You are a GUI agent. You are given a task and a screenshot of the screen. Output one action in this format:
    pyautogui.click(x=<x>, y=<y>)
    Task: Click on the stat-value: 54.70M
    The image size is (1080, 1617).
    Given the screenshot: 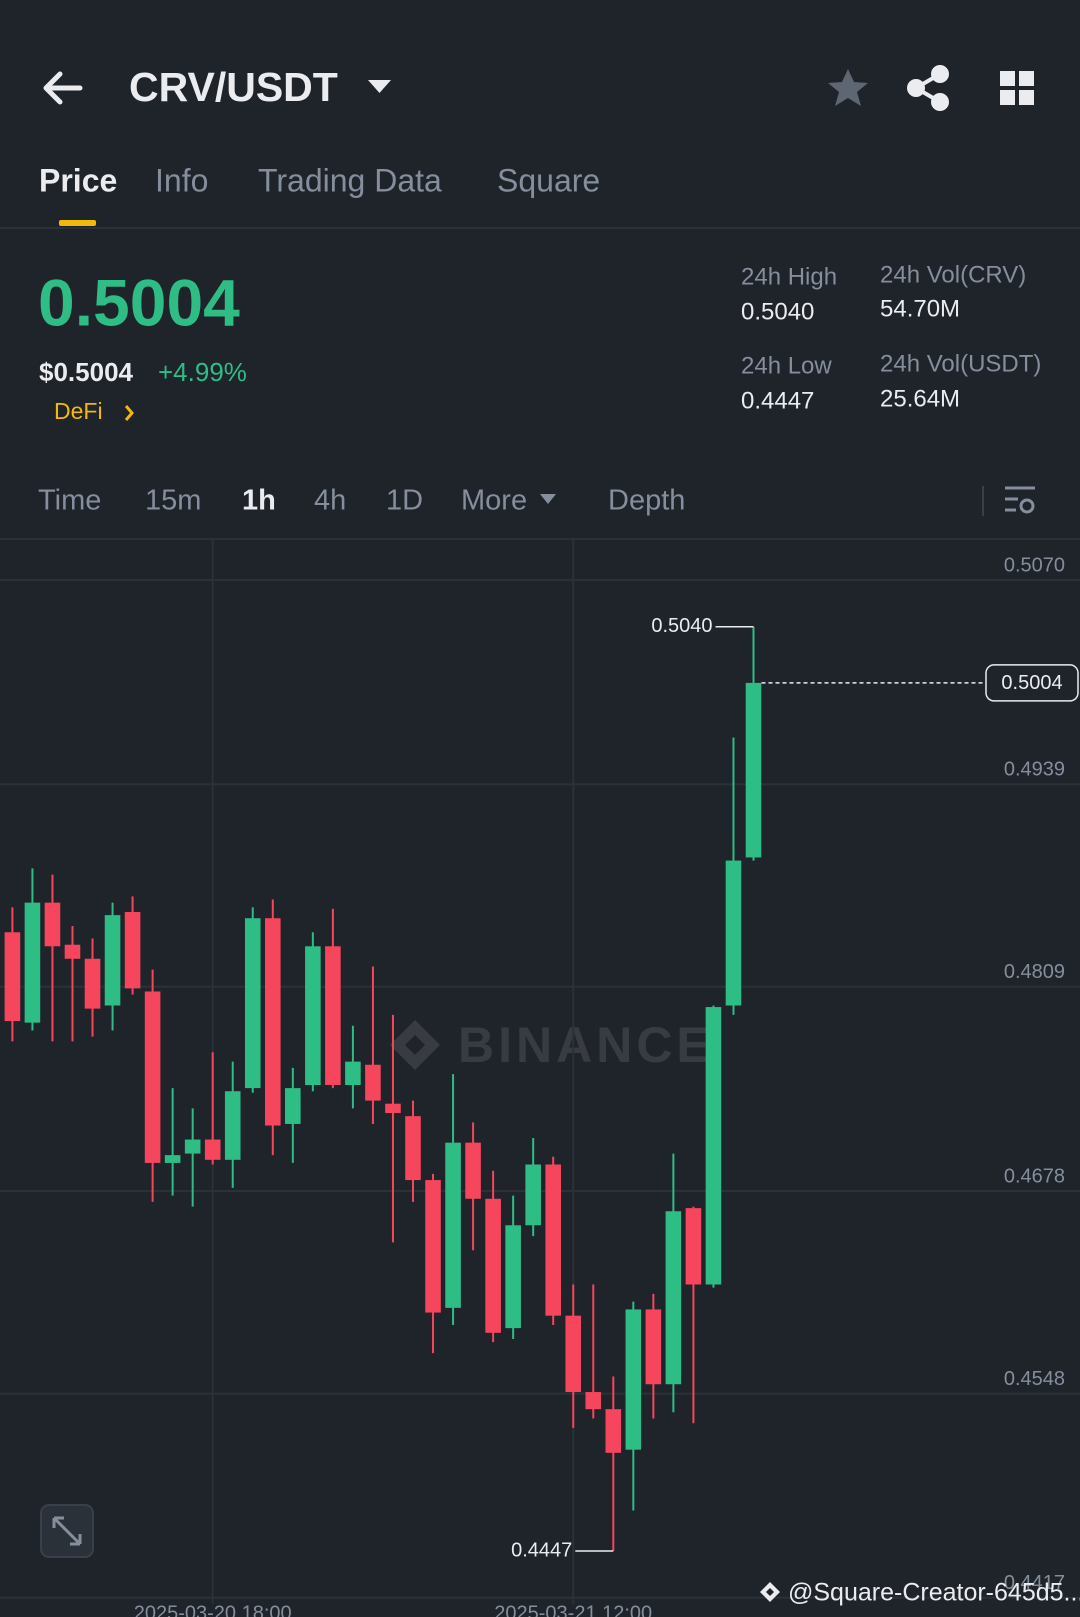 What is the action you would take?
    pyautogui.click(x=920, y=308)
    